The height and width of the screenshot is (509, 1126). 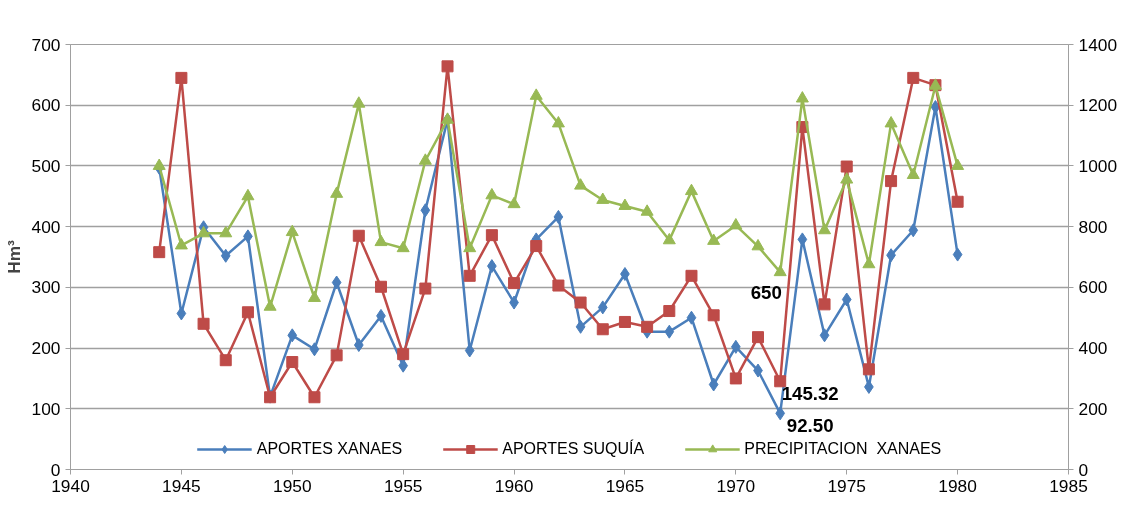 What do you see at coordinates (625, 485) in the screenshot?
I see `x-tick-label: 1965` at bounding box center [625, 485].